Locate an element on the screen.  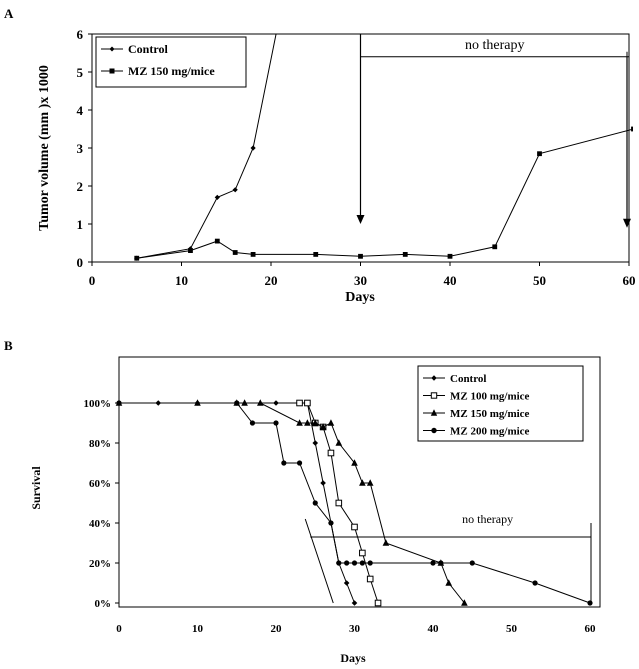
a-ytick-label-6: 6 is located at coordinates (80, 34).